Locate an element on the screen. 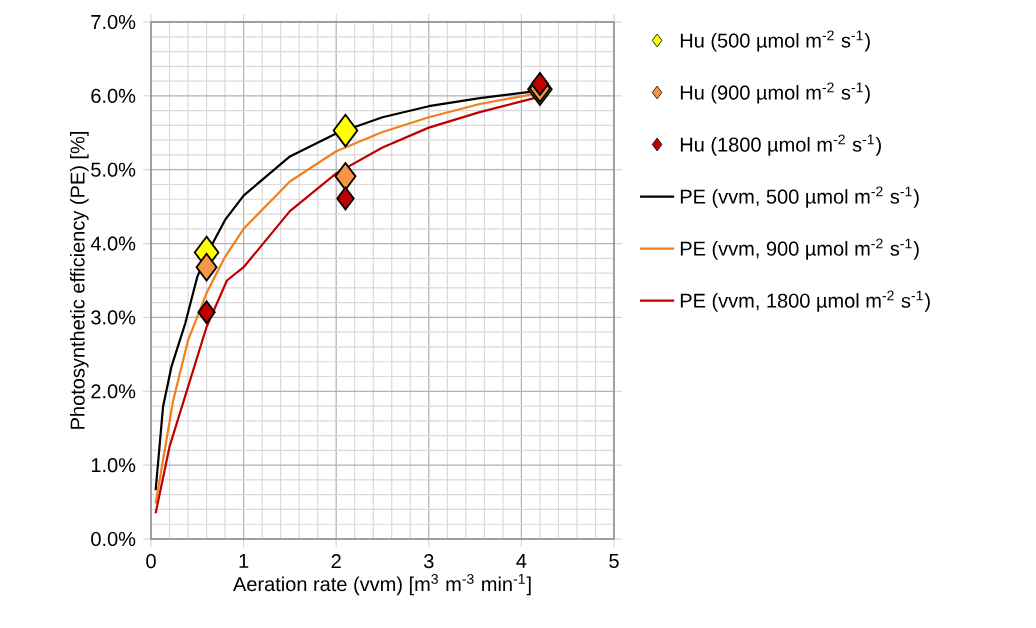  y-tick-label: 7.0% is located at coordinates (113, 22).